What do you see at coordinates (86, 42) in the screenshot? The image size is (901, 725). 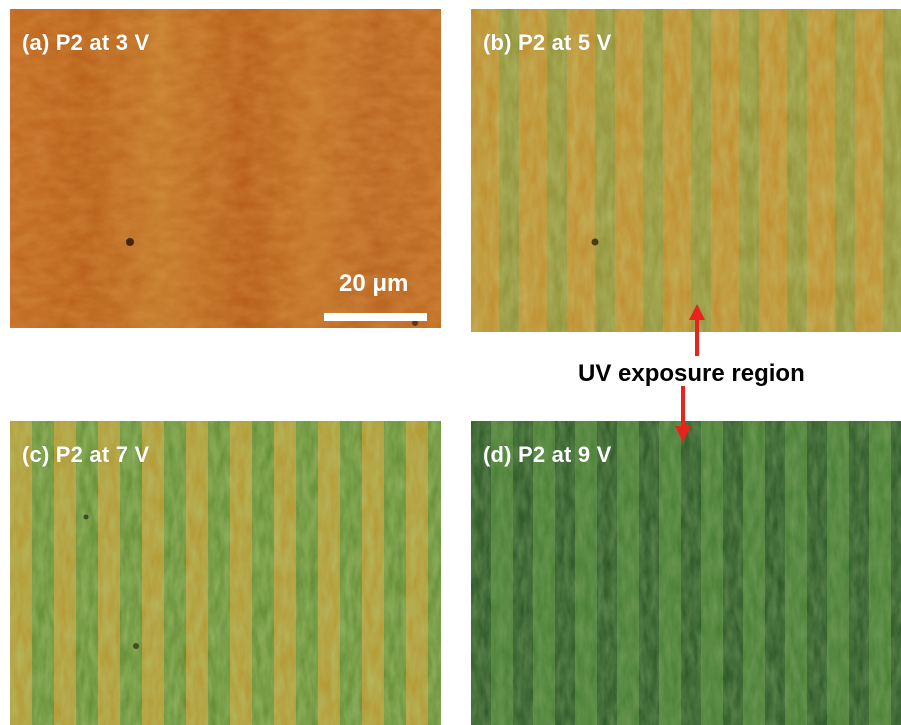 I see `panel-label-a: (a) P2 at 3 V` at bounding box center [86, 42].